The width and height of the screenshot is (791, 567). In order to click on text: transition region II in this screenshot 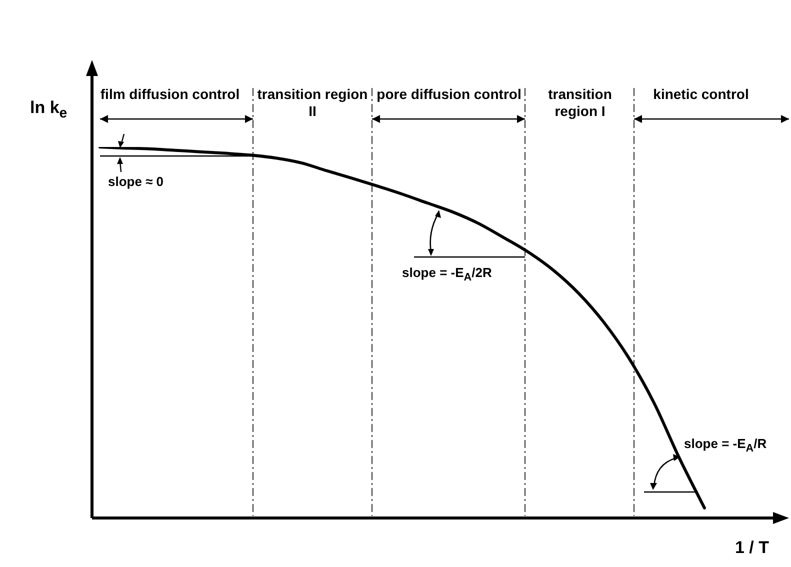, I will do `click(312, 103)`.